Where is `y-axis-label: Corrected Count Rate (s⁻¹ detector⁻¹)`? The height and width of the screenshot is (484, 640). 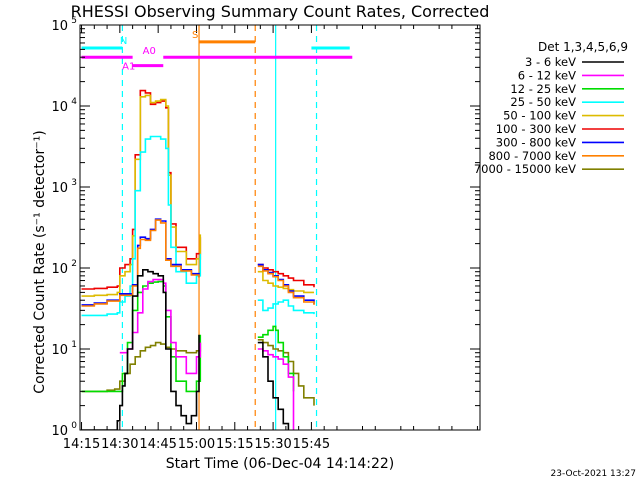
y-axis-label: Corrected Count Rate (s⁻¹ detector⁻¹) is located at coordinates (40, 261).